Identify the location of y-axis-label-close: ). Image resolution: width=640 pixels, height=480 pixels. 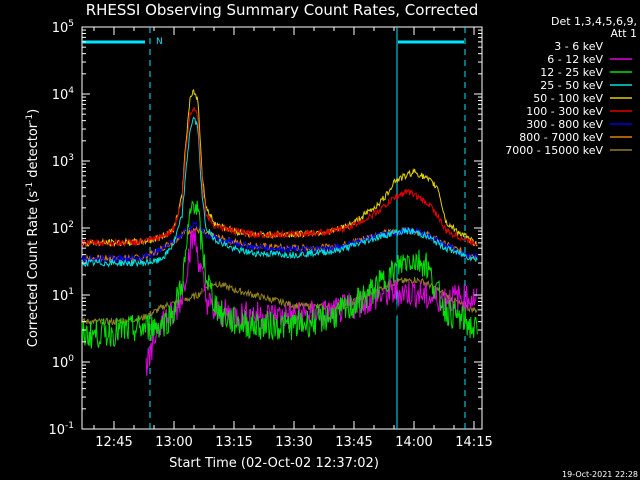
(33, 111).